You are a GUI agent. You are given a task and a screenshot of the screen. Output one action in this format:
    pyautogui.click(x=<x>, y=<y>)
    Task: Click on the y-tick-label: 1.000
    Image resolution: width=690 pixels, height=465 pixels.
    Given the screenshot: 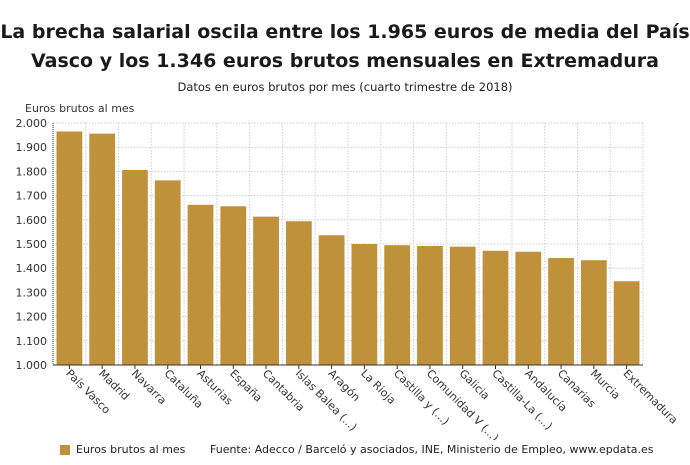 What is the action you would take?
    pyautogui.click(x=32, y=365)
    